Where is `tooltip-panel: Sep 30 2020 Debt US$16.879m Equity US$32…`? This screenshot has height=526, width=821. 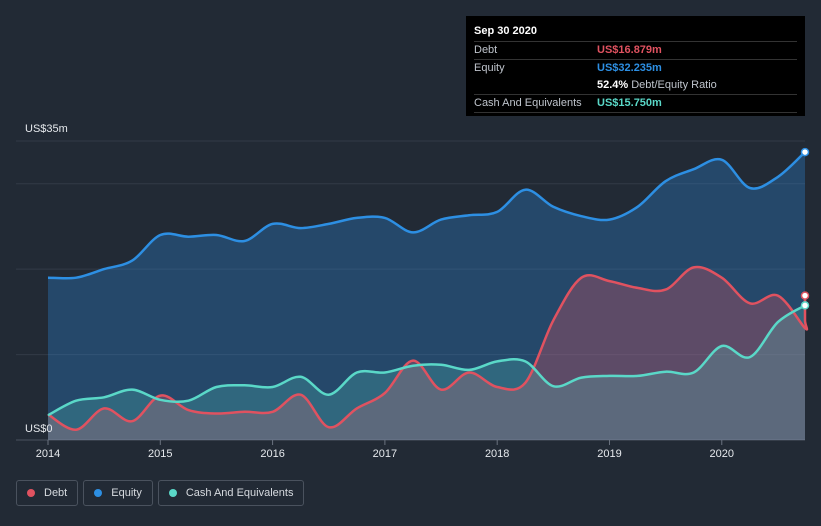
tooltip-panel: Sep 30 2020 Debt US$16.879m Equity US$32… is located at coordinates (635, 66).